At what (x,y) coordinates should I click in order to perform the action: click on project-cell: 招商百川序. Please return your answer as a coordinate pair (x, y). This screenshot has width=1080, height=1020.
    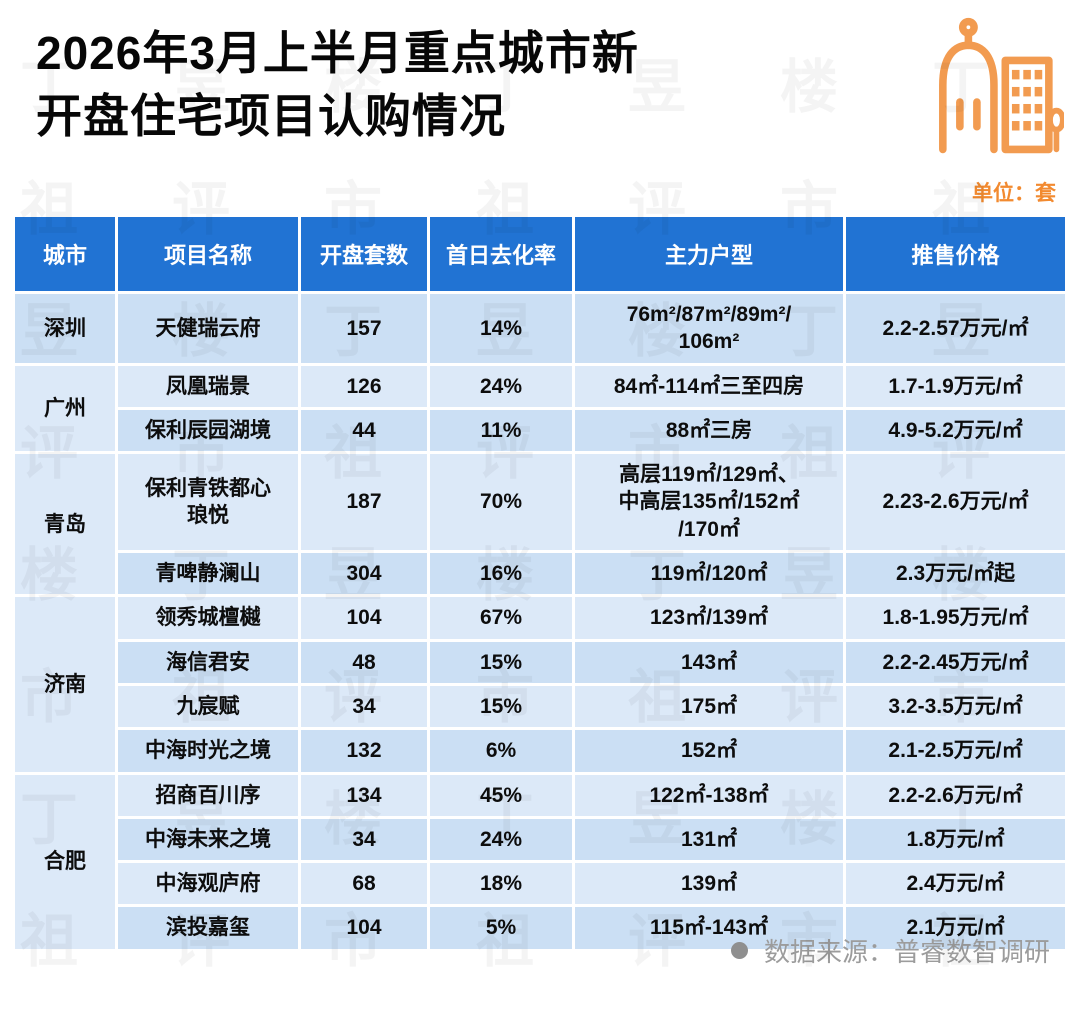
    Looking at the image, I should click on (208, 795).